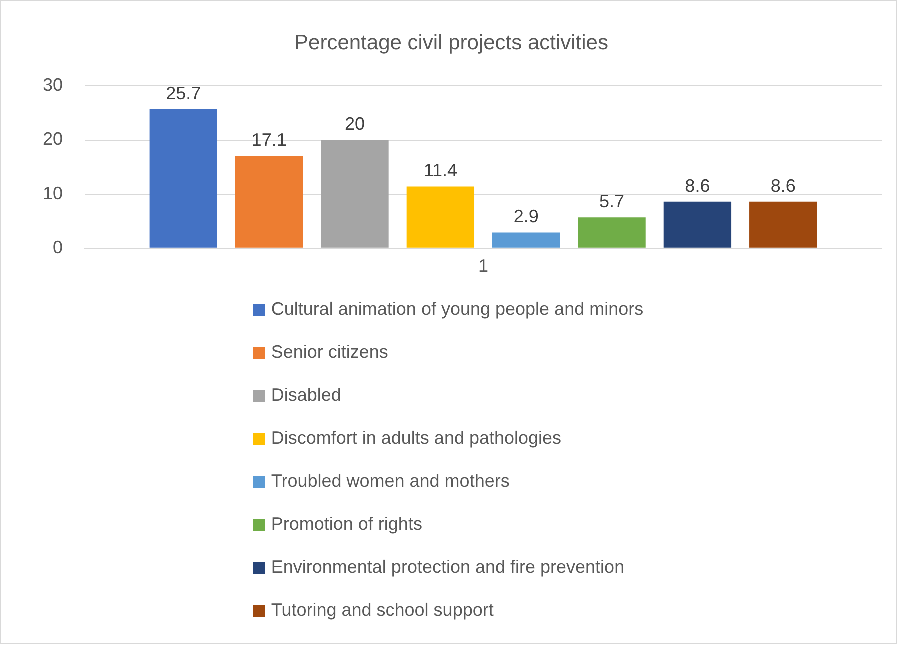  What do you see at coordinates (53, 85) in the screenshot?
I see `y-tick-label: 30` at bounding box center [53, 85].